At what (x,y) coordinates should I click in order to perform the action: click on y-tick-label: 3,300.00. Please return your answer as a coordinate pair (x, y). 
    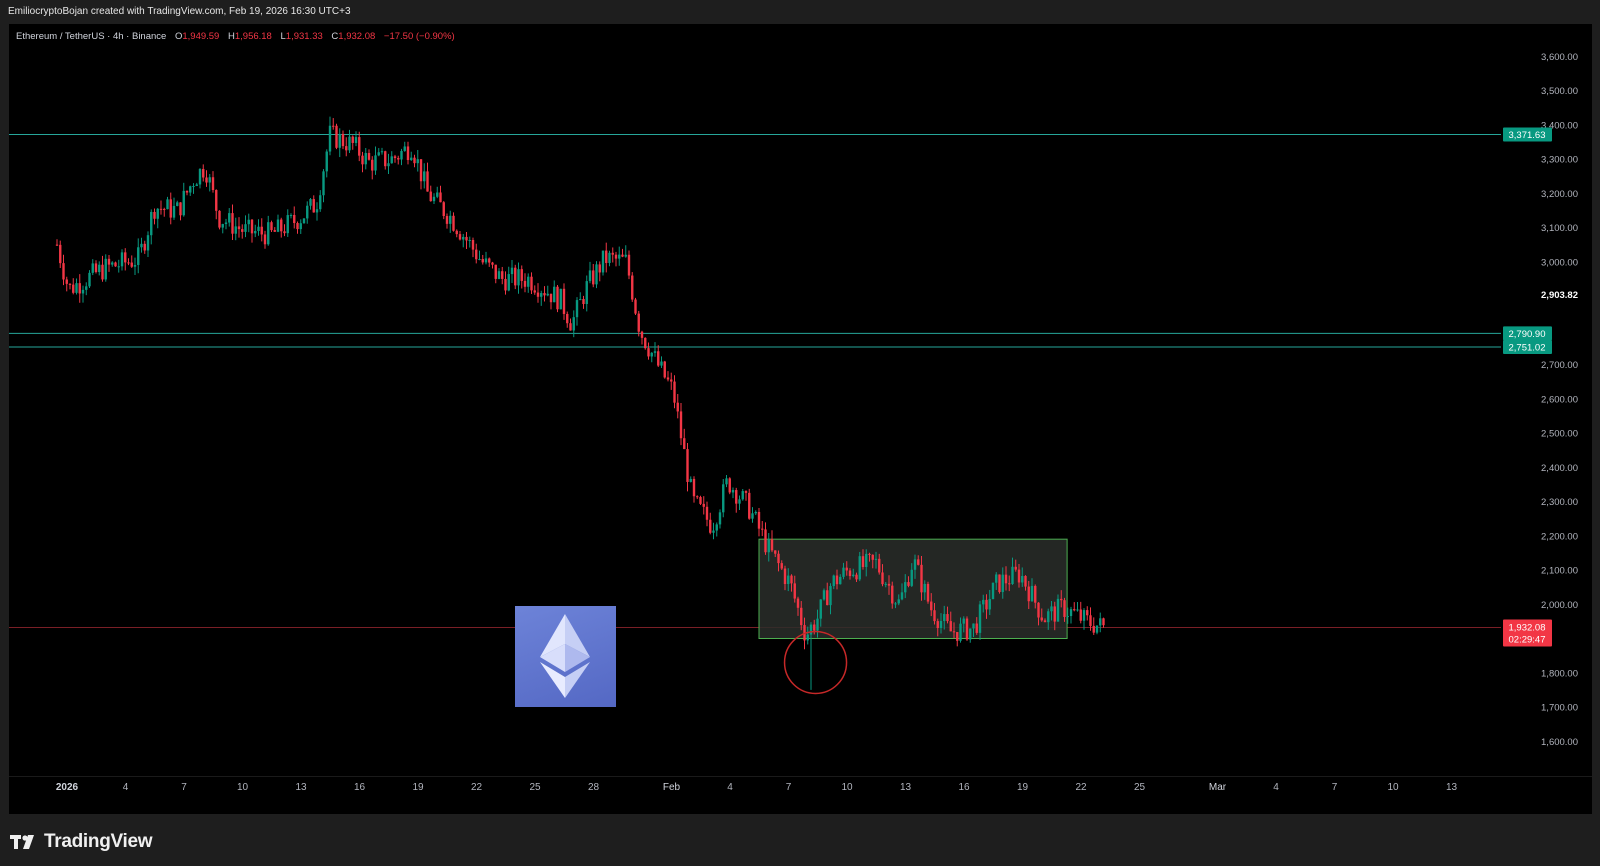
    Looking at the image, I should click on (1559, 160).